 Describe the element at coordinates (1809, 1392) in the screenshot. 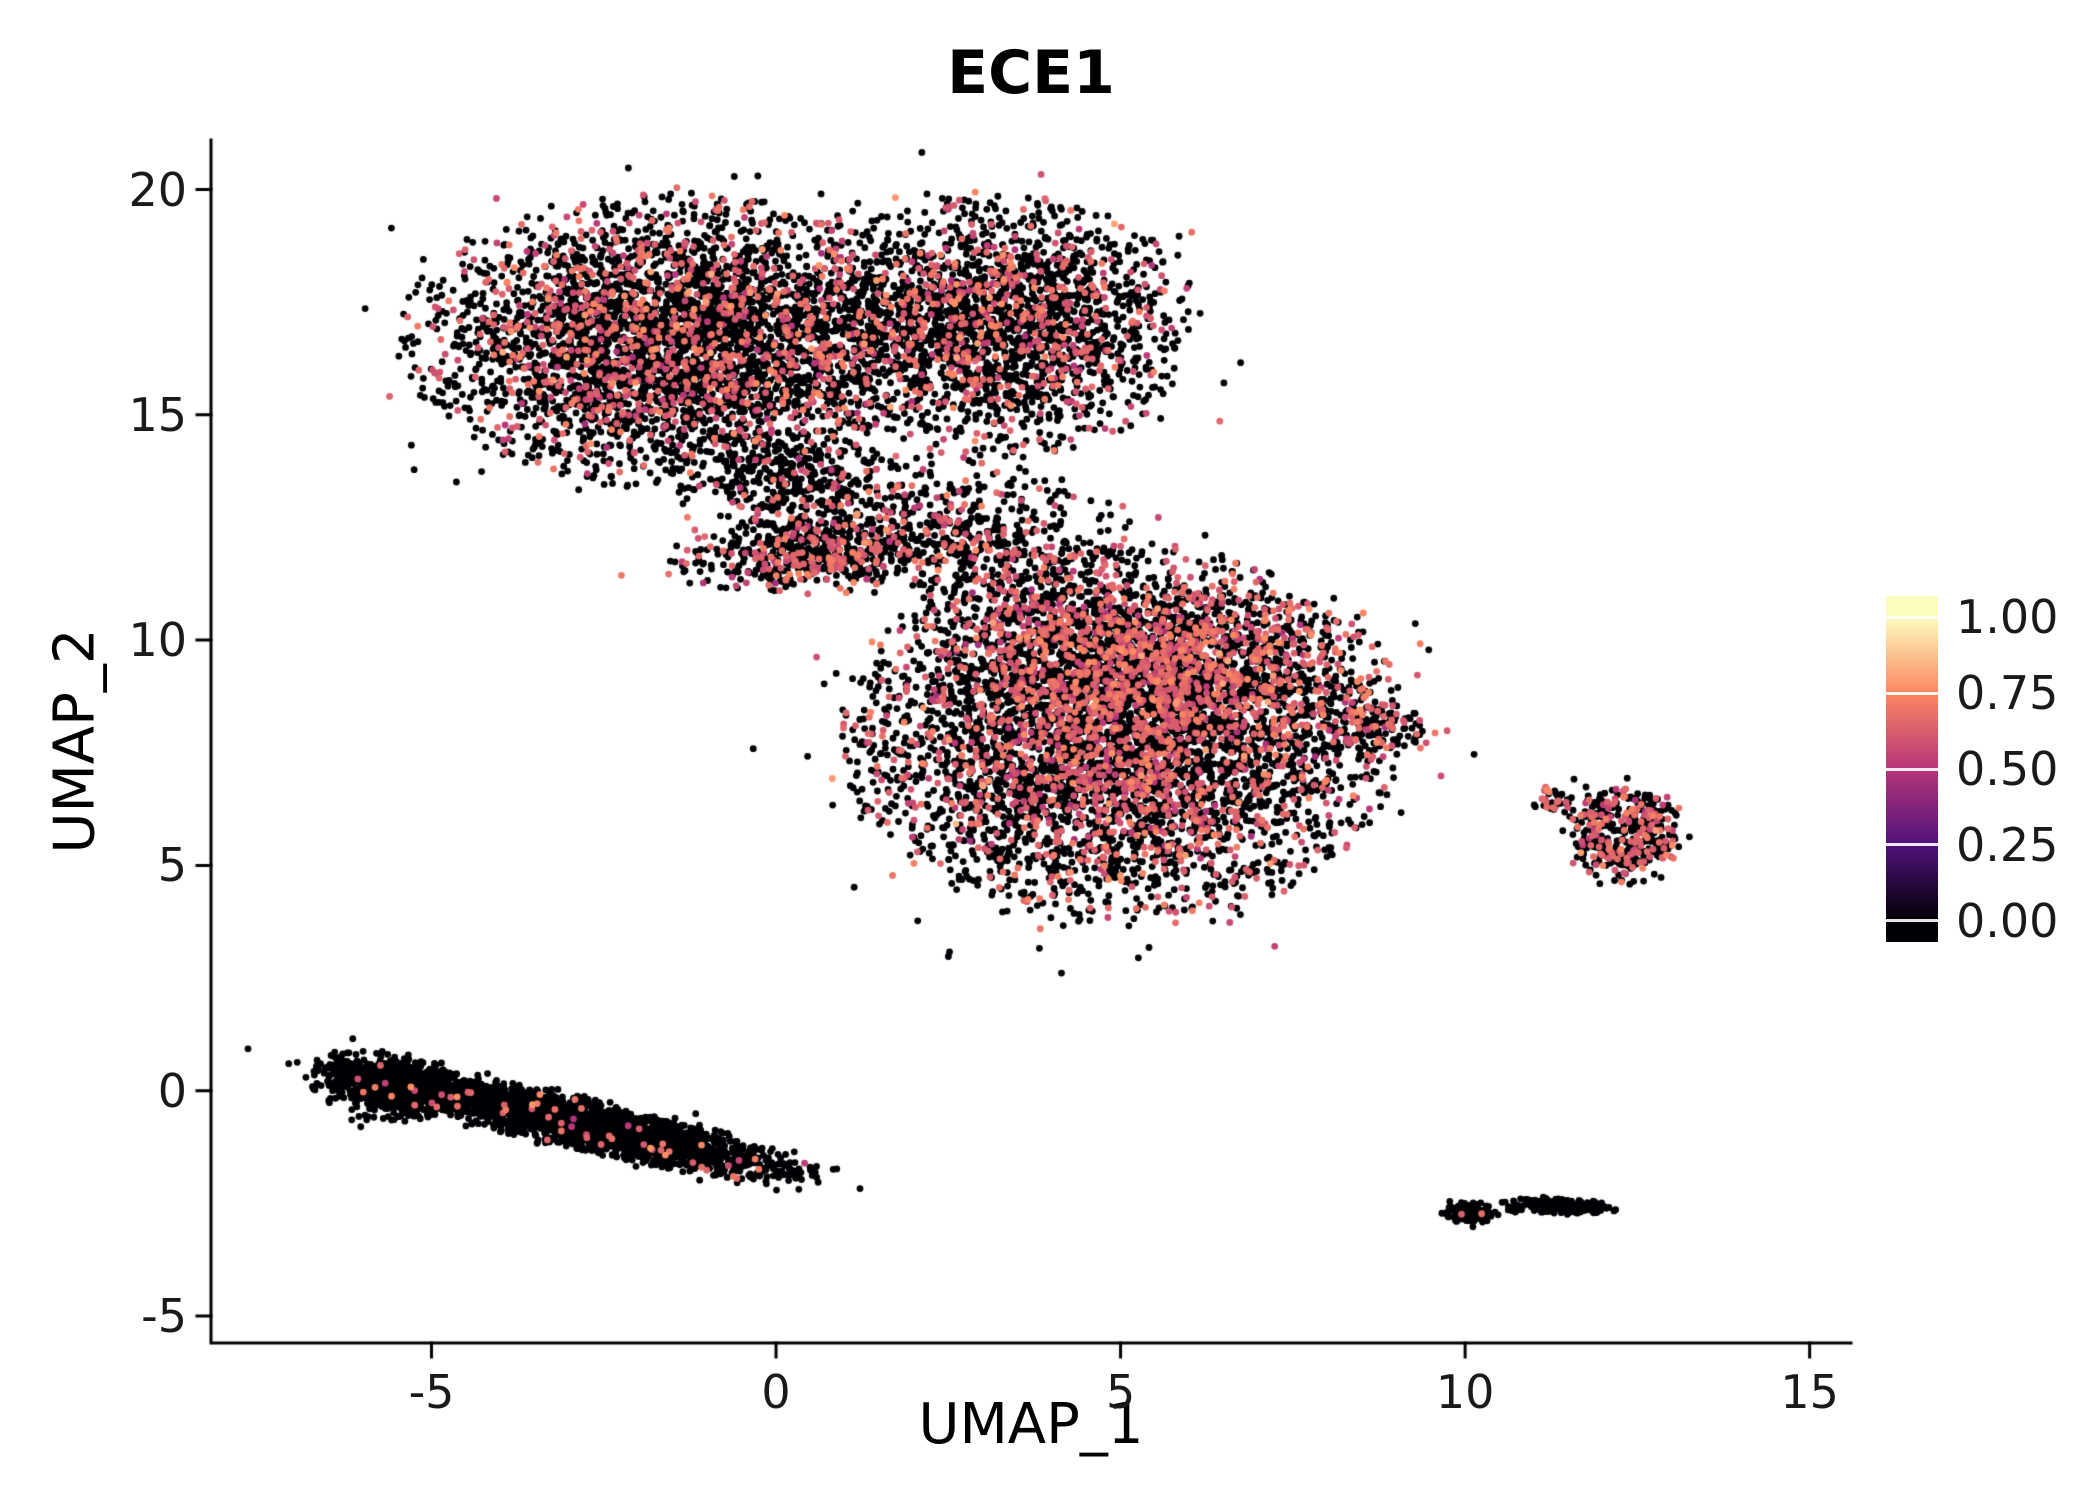

I see `x-tick-label: 15` at that location.